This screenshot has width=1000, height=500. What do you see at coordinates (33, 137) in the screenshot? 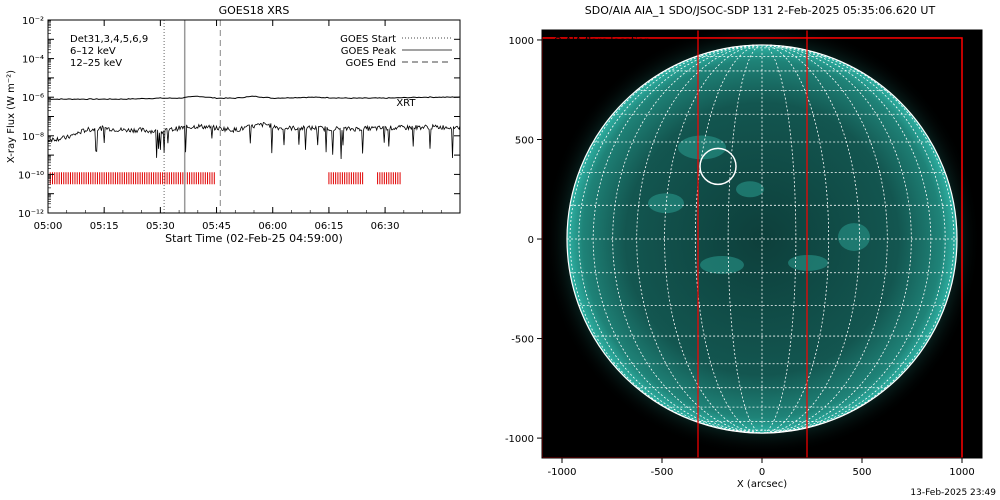
I see `goes-ytick-label: 10⁻⁸` at bounding box center [33, 137].